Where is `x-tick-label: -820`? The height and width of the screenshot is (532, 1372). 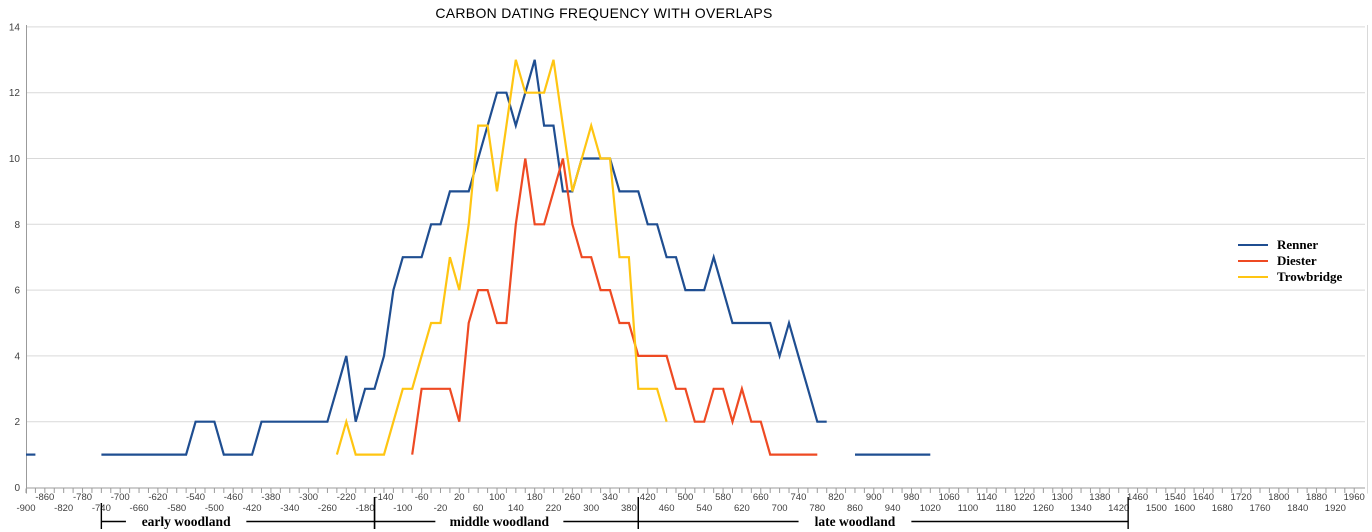 x-tick-label: -820 is located at coordinates (63, 508).